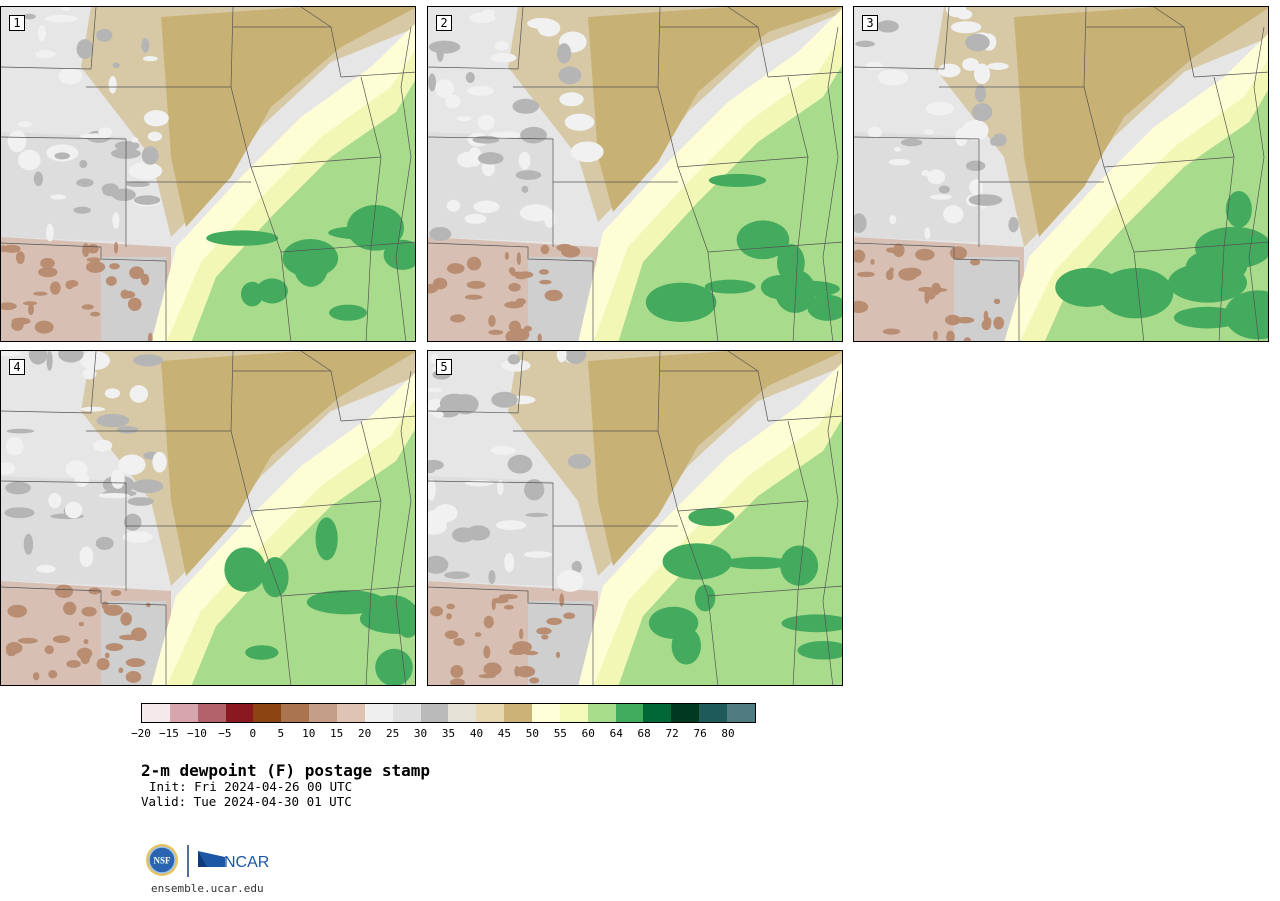  What do you see at coordinates (588, 733) in the screenshot?
I see `colorbar-tick-label: 60` at bounding box center [588, 733].